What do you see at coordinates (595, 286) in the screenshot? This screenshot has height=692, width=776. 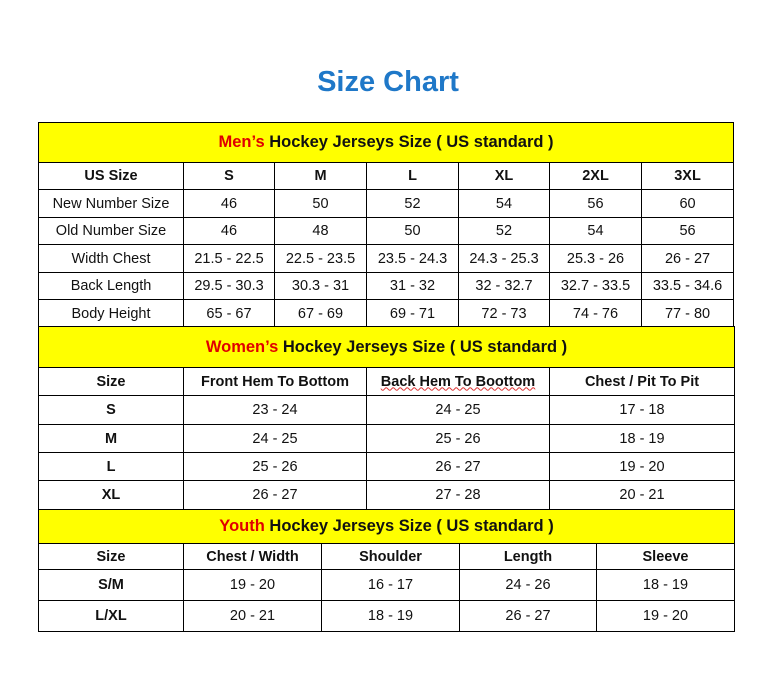 I see `table-cell: 32.7 - 33.5` at bounding box center [595, 286].